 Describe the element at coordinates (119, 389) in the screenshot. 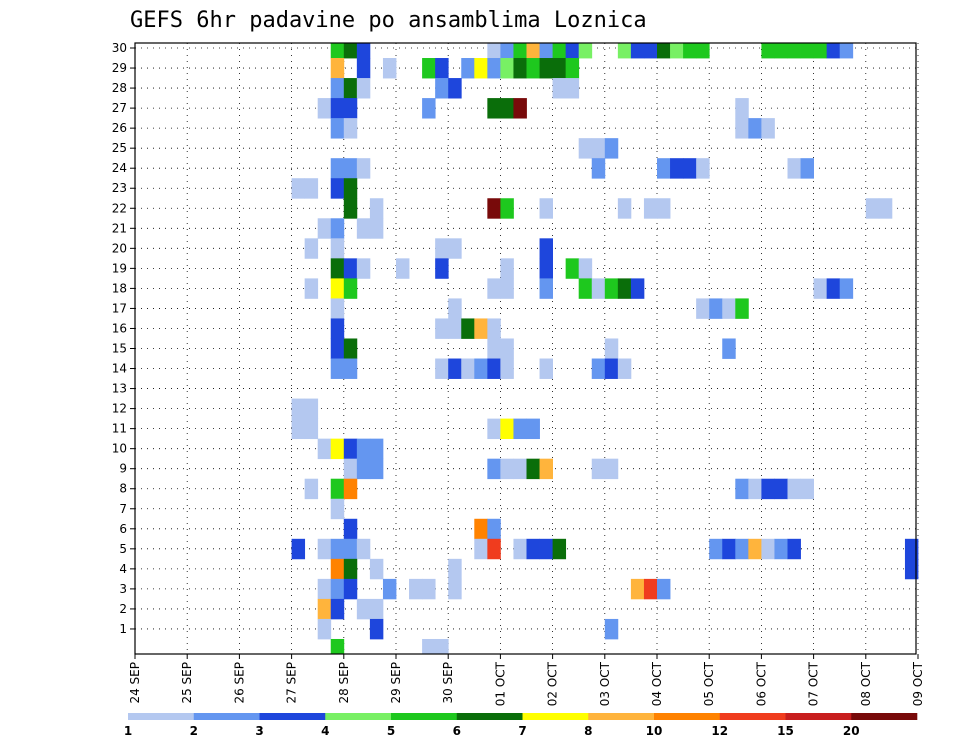

I see `y-tick-label: 13` at that location.